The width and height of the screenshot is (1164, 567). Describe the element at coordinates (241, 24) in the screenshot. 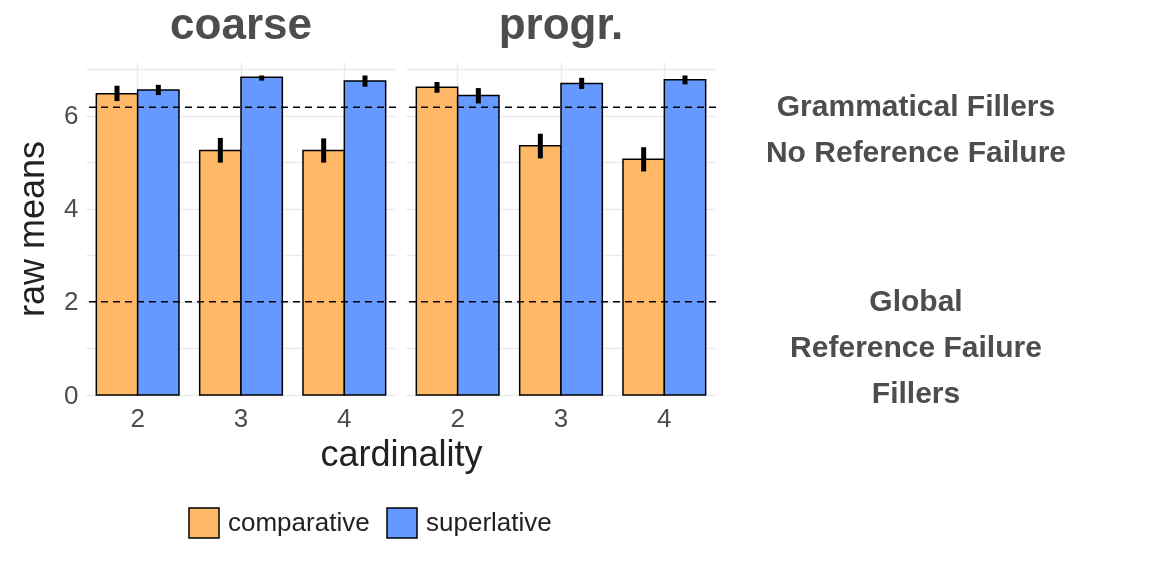

I see `chart-title: coarse` at that location.